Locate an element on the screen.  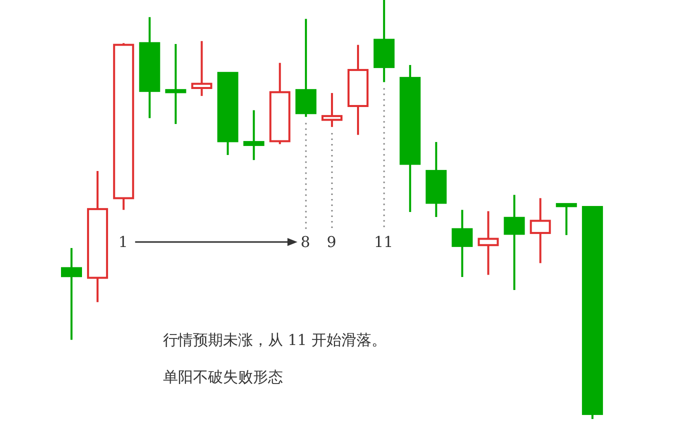
annotation: 8 is located at coordinates (305, 242).